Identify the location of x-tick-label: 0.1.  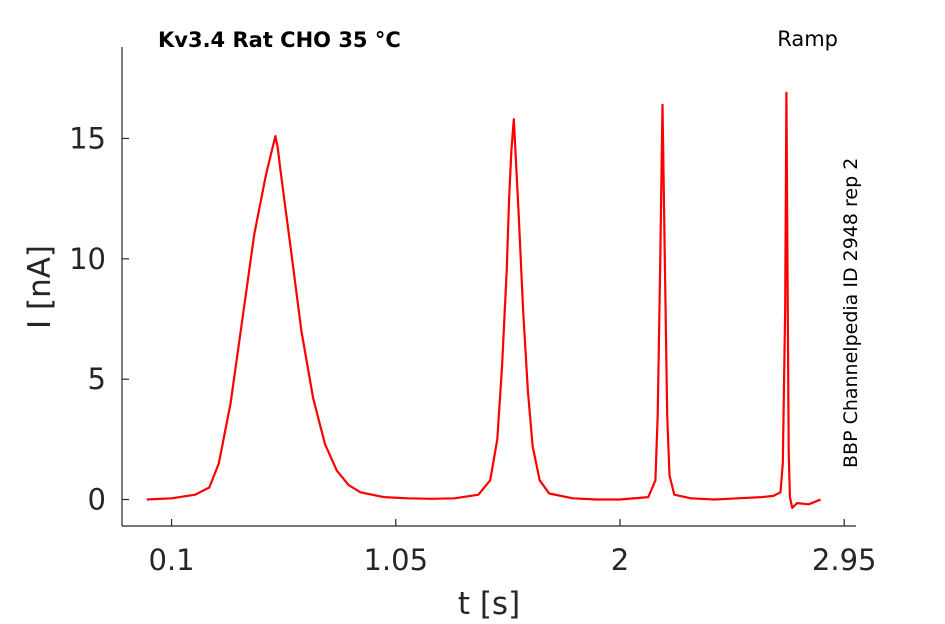
(172, 560).